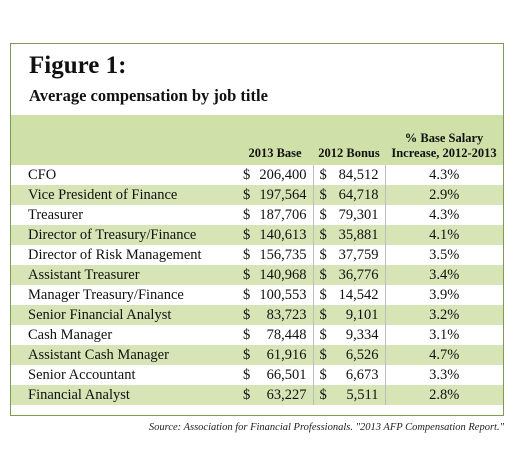 Image resolution: width=527 pixels, height=471 pixels. I want to click on bonus-value-cell: 64,718, so click(358, 195).